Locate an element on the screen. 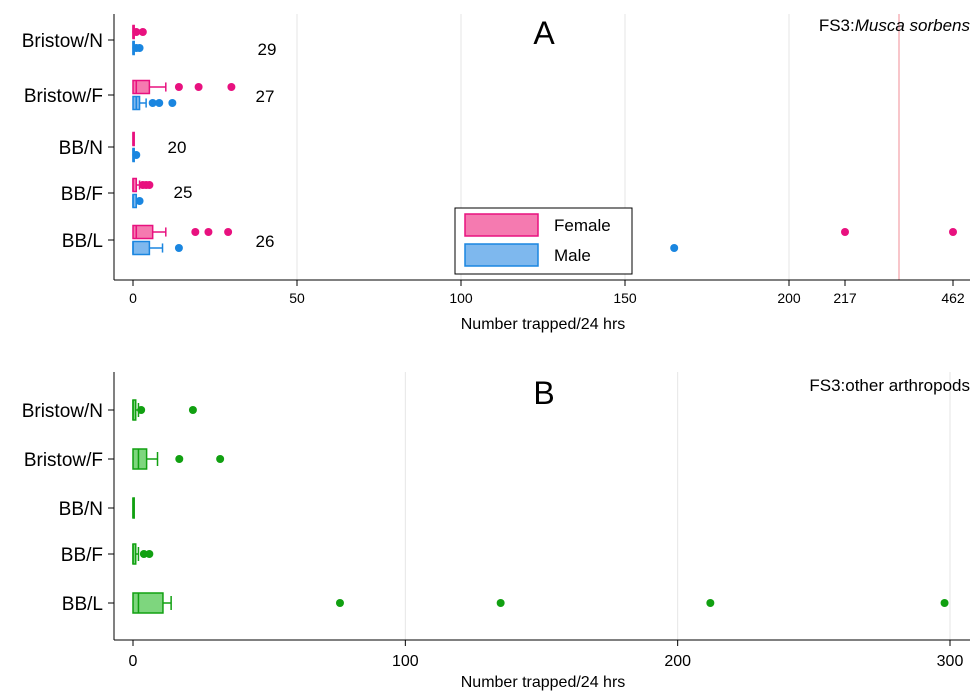 The image size is (977, 693). legend-label-male: Male is located at coordinates (572, 255).